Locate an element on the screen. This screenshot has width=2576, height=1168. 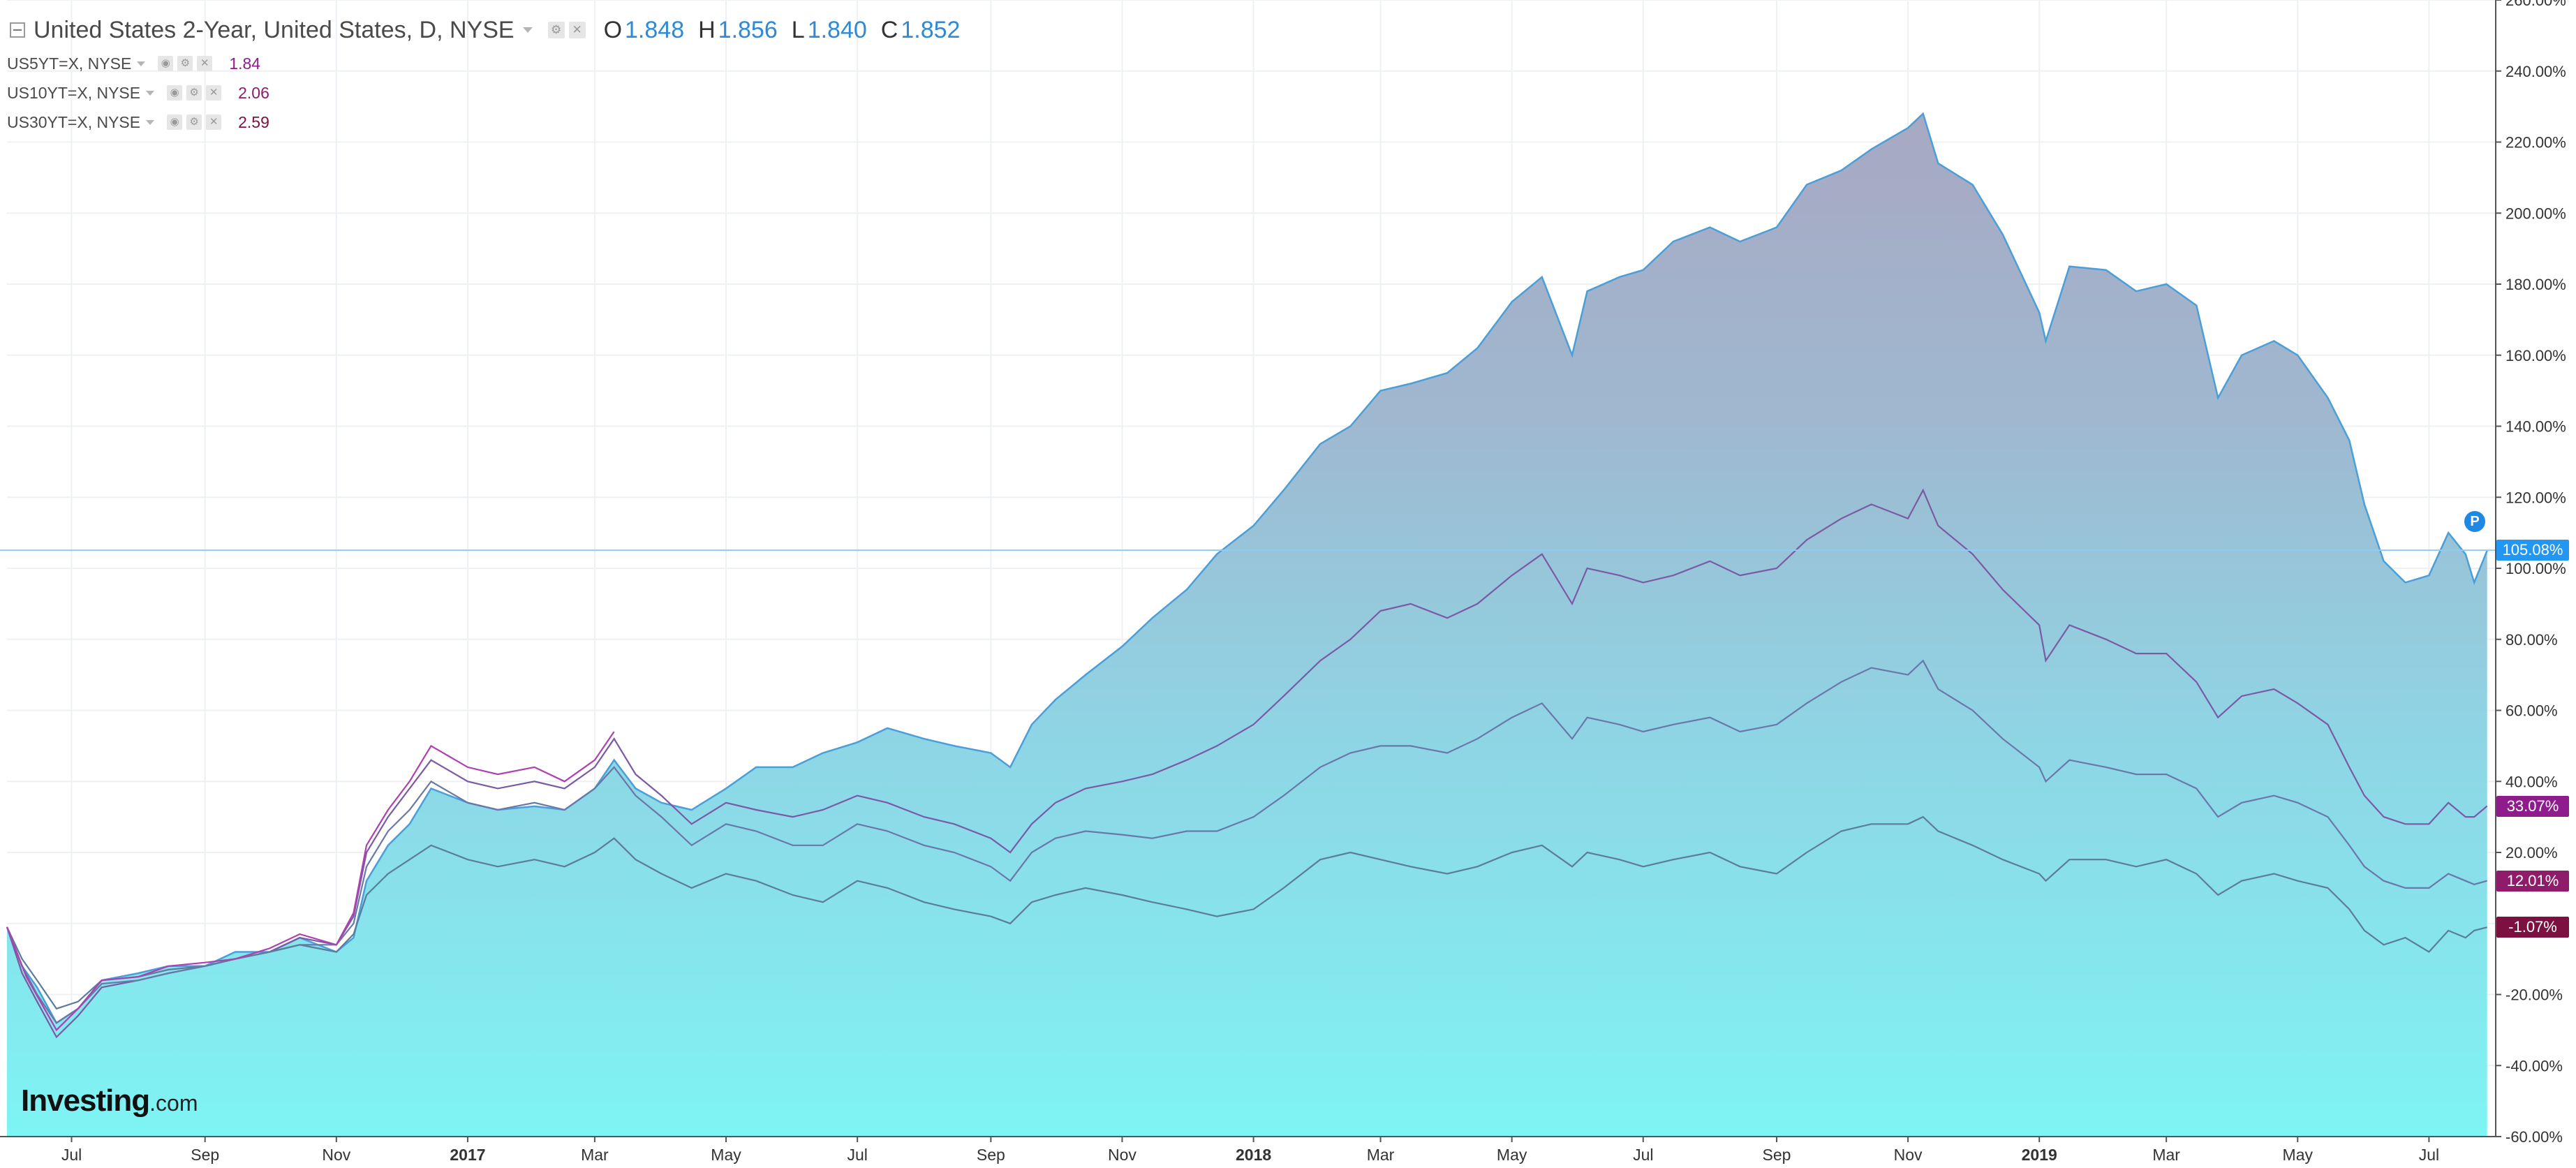
legend-us5-dropdown-icon is located at coordinates (141, 63).